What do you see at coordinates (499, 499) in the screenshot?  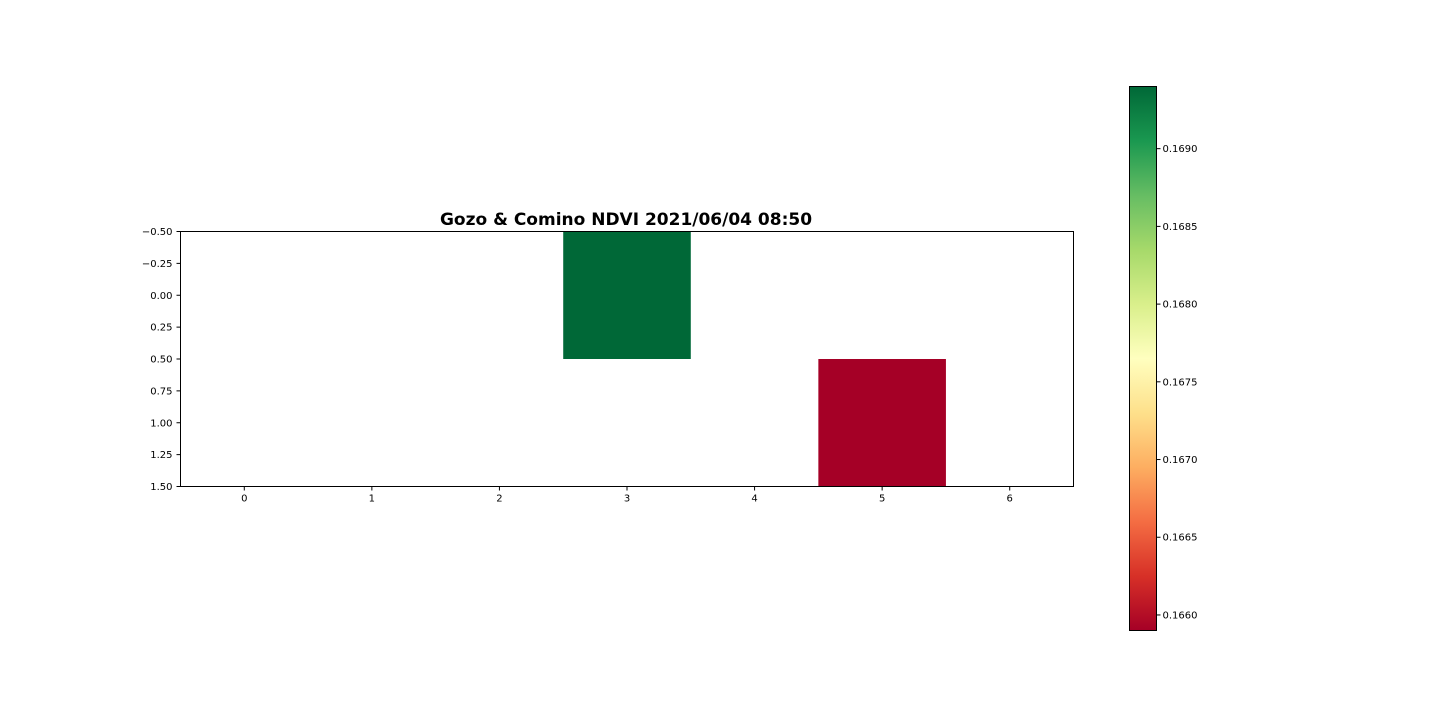 I see `x-tick-label: 2` at bounding box center [499, 499].